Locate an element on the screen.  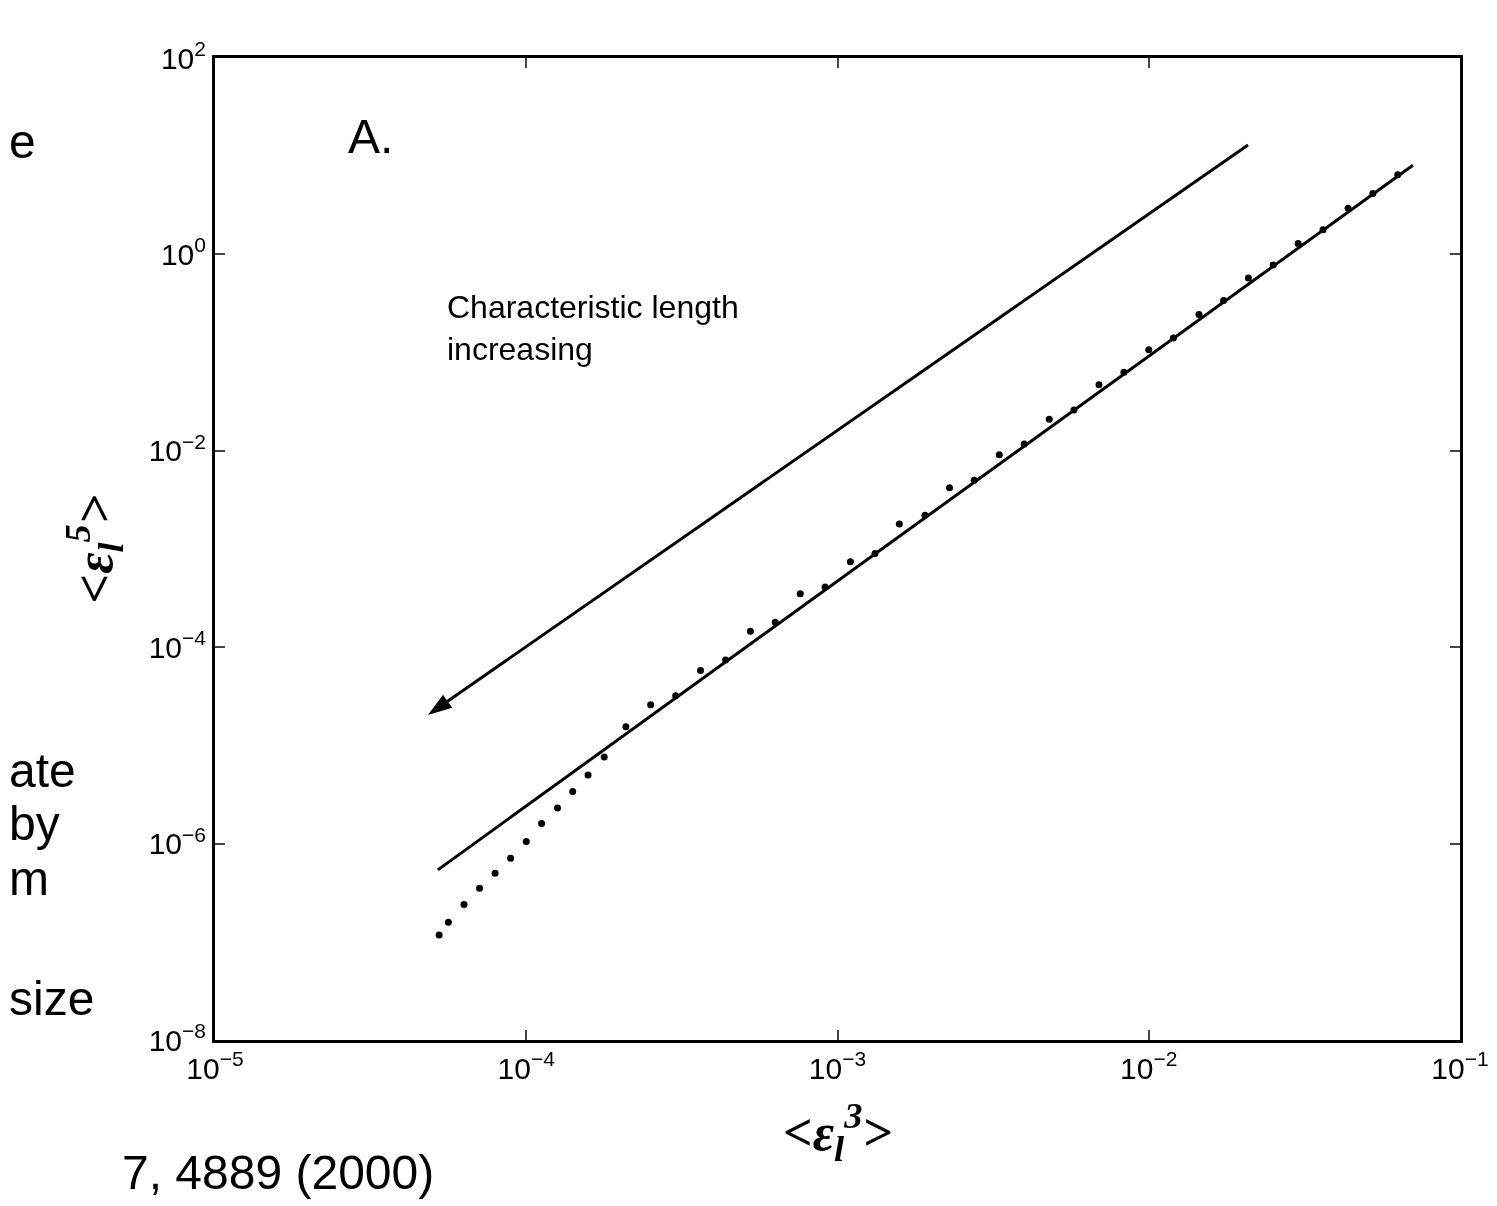
text: by is located at coordinates (34, 823).